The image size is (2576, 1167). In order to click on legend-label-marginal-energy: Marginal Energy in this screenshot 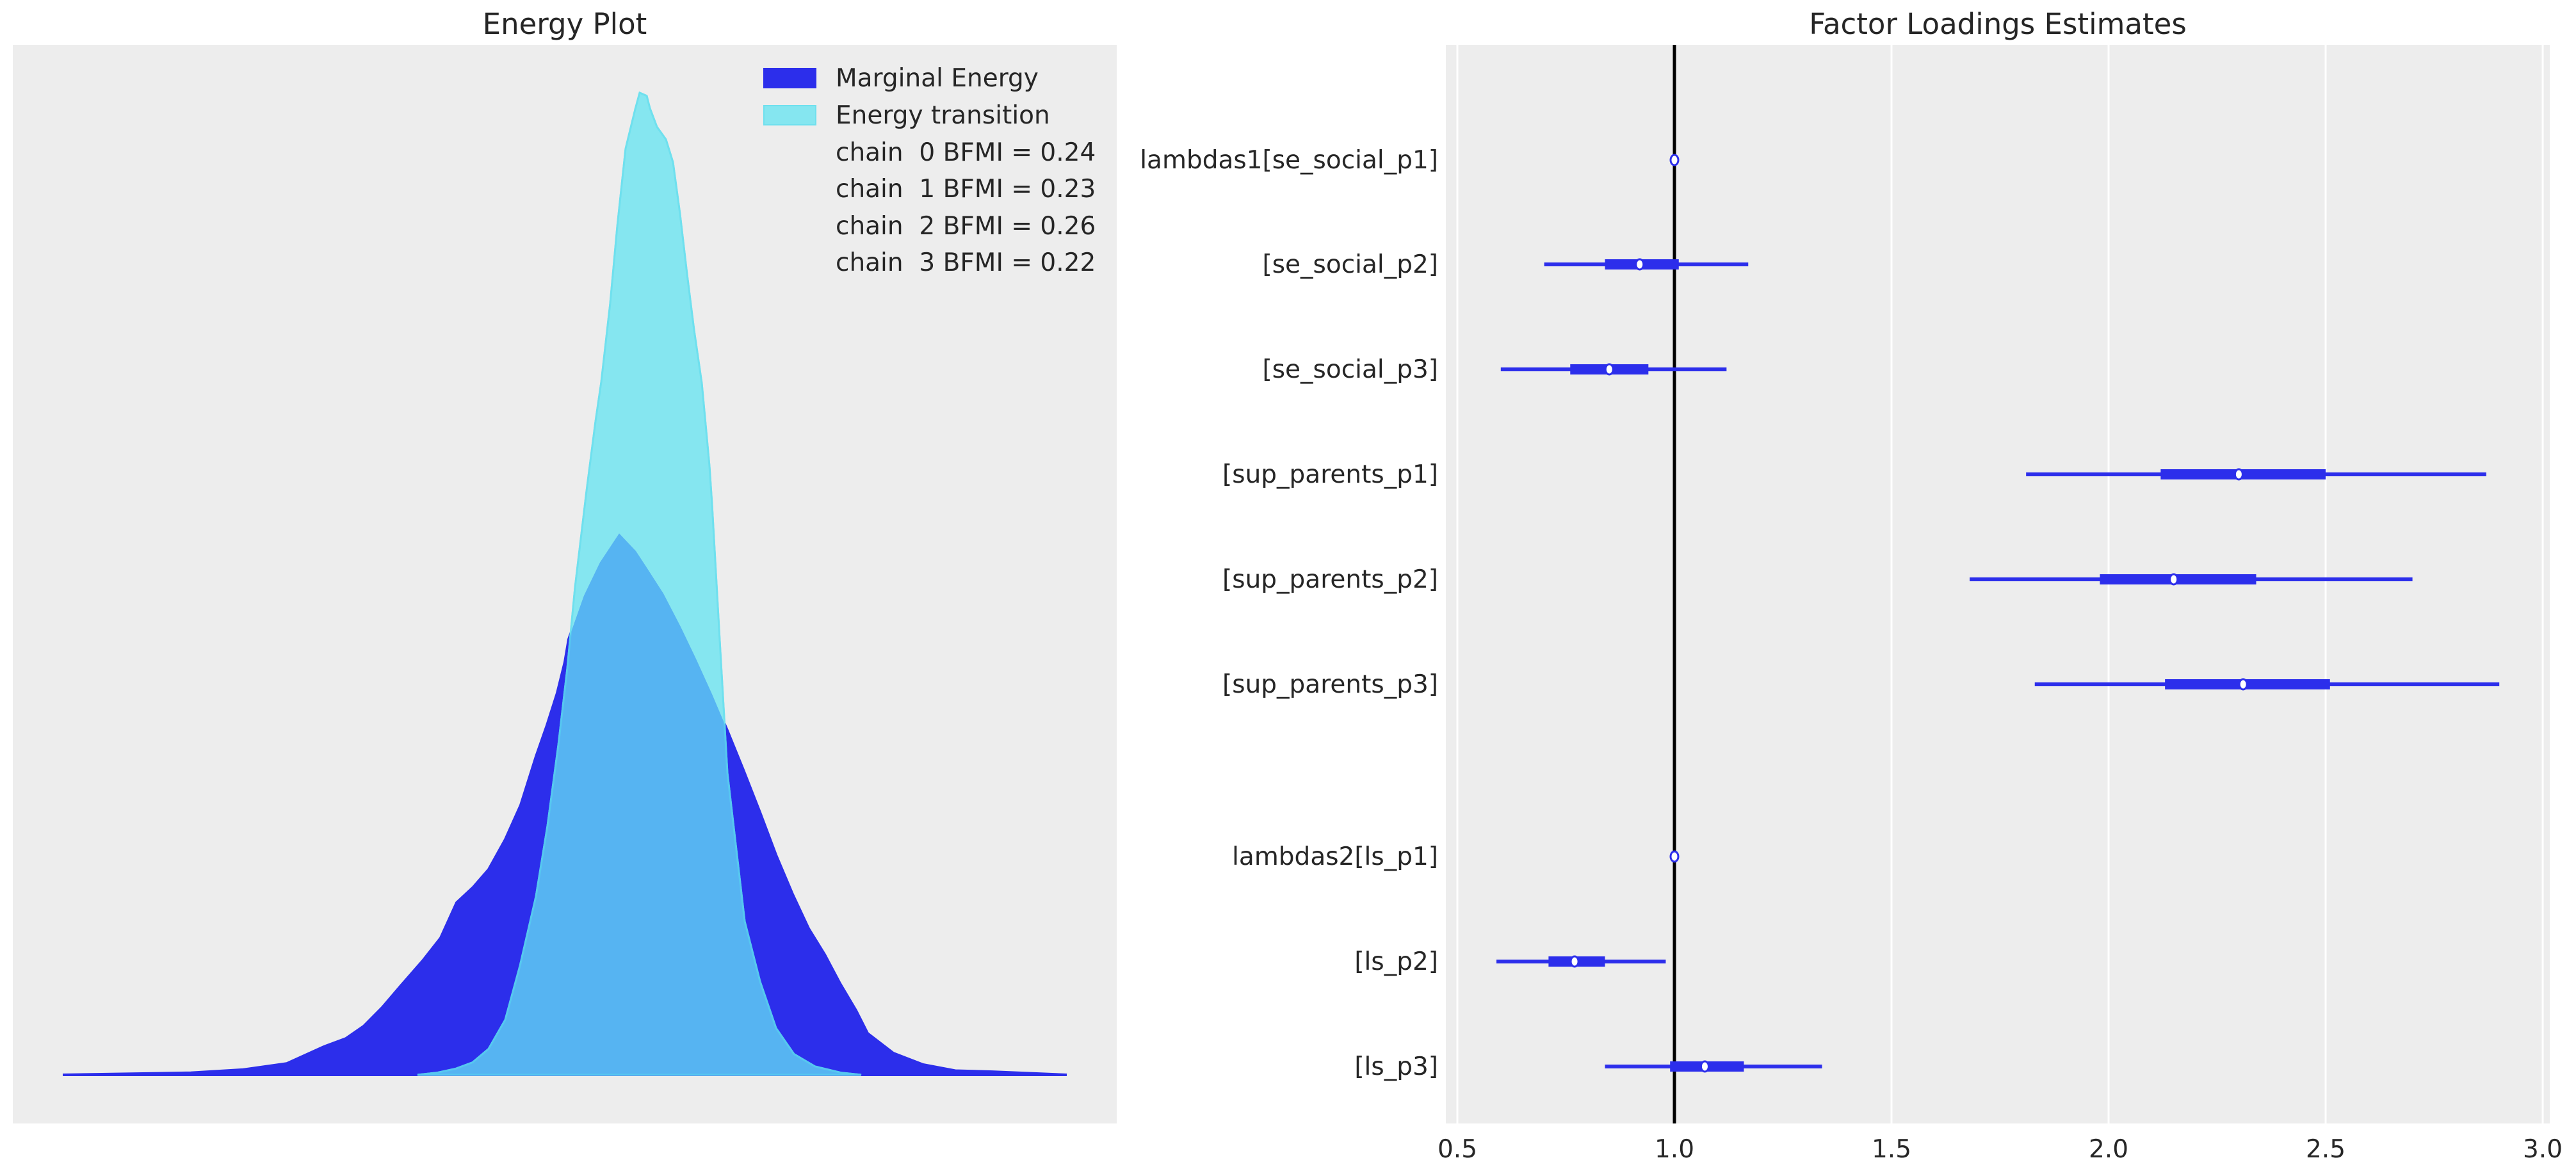, I will do `click(937, 79)`.